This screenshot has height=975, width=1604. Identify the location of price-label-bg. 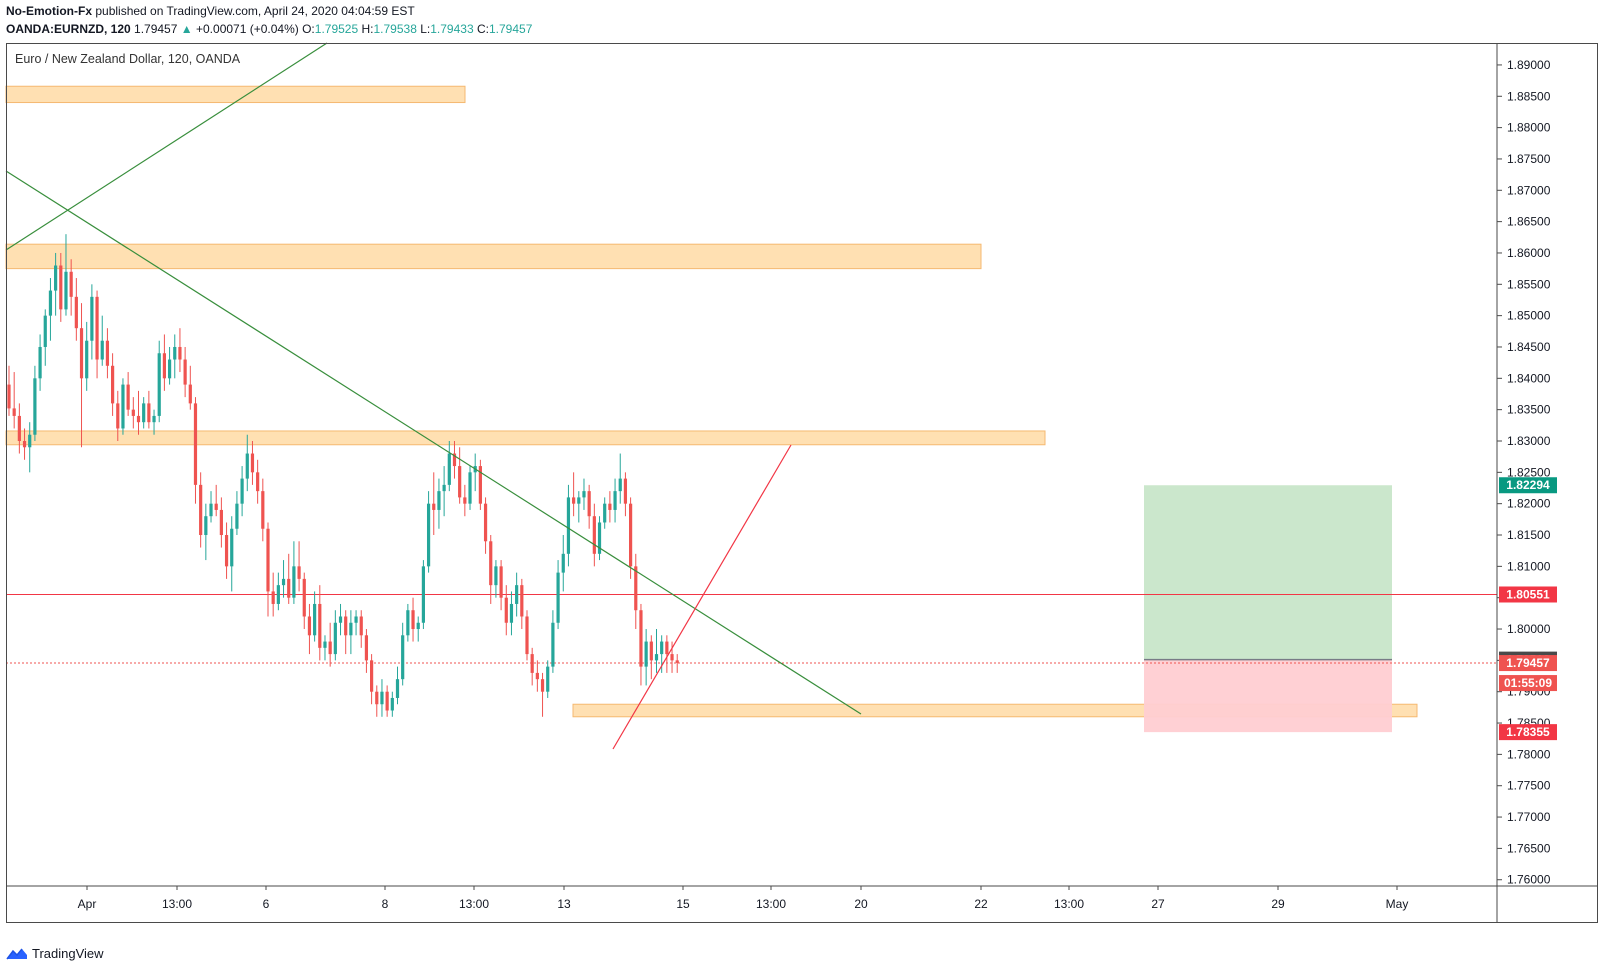
(1528, 732).